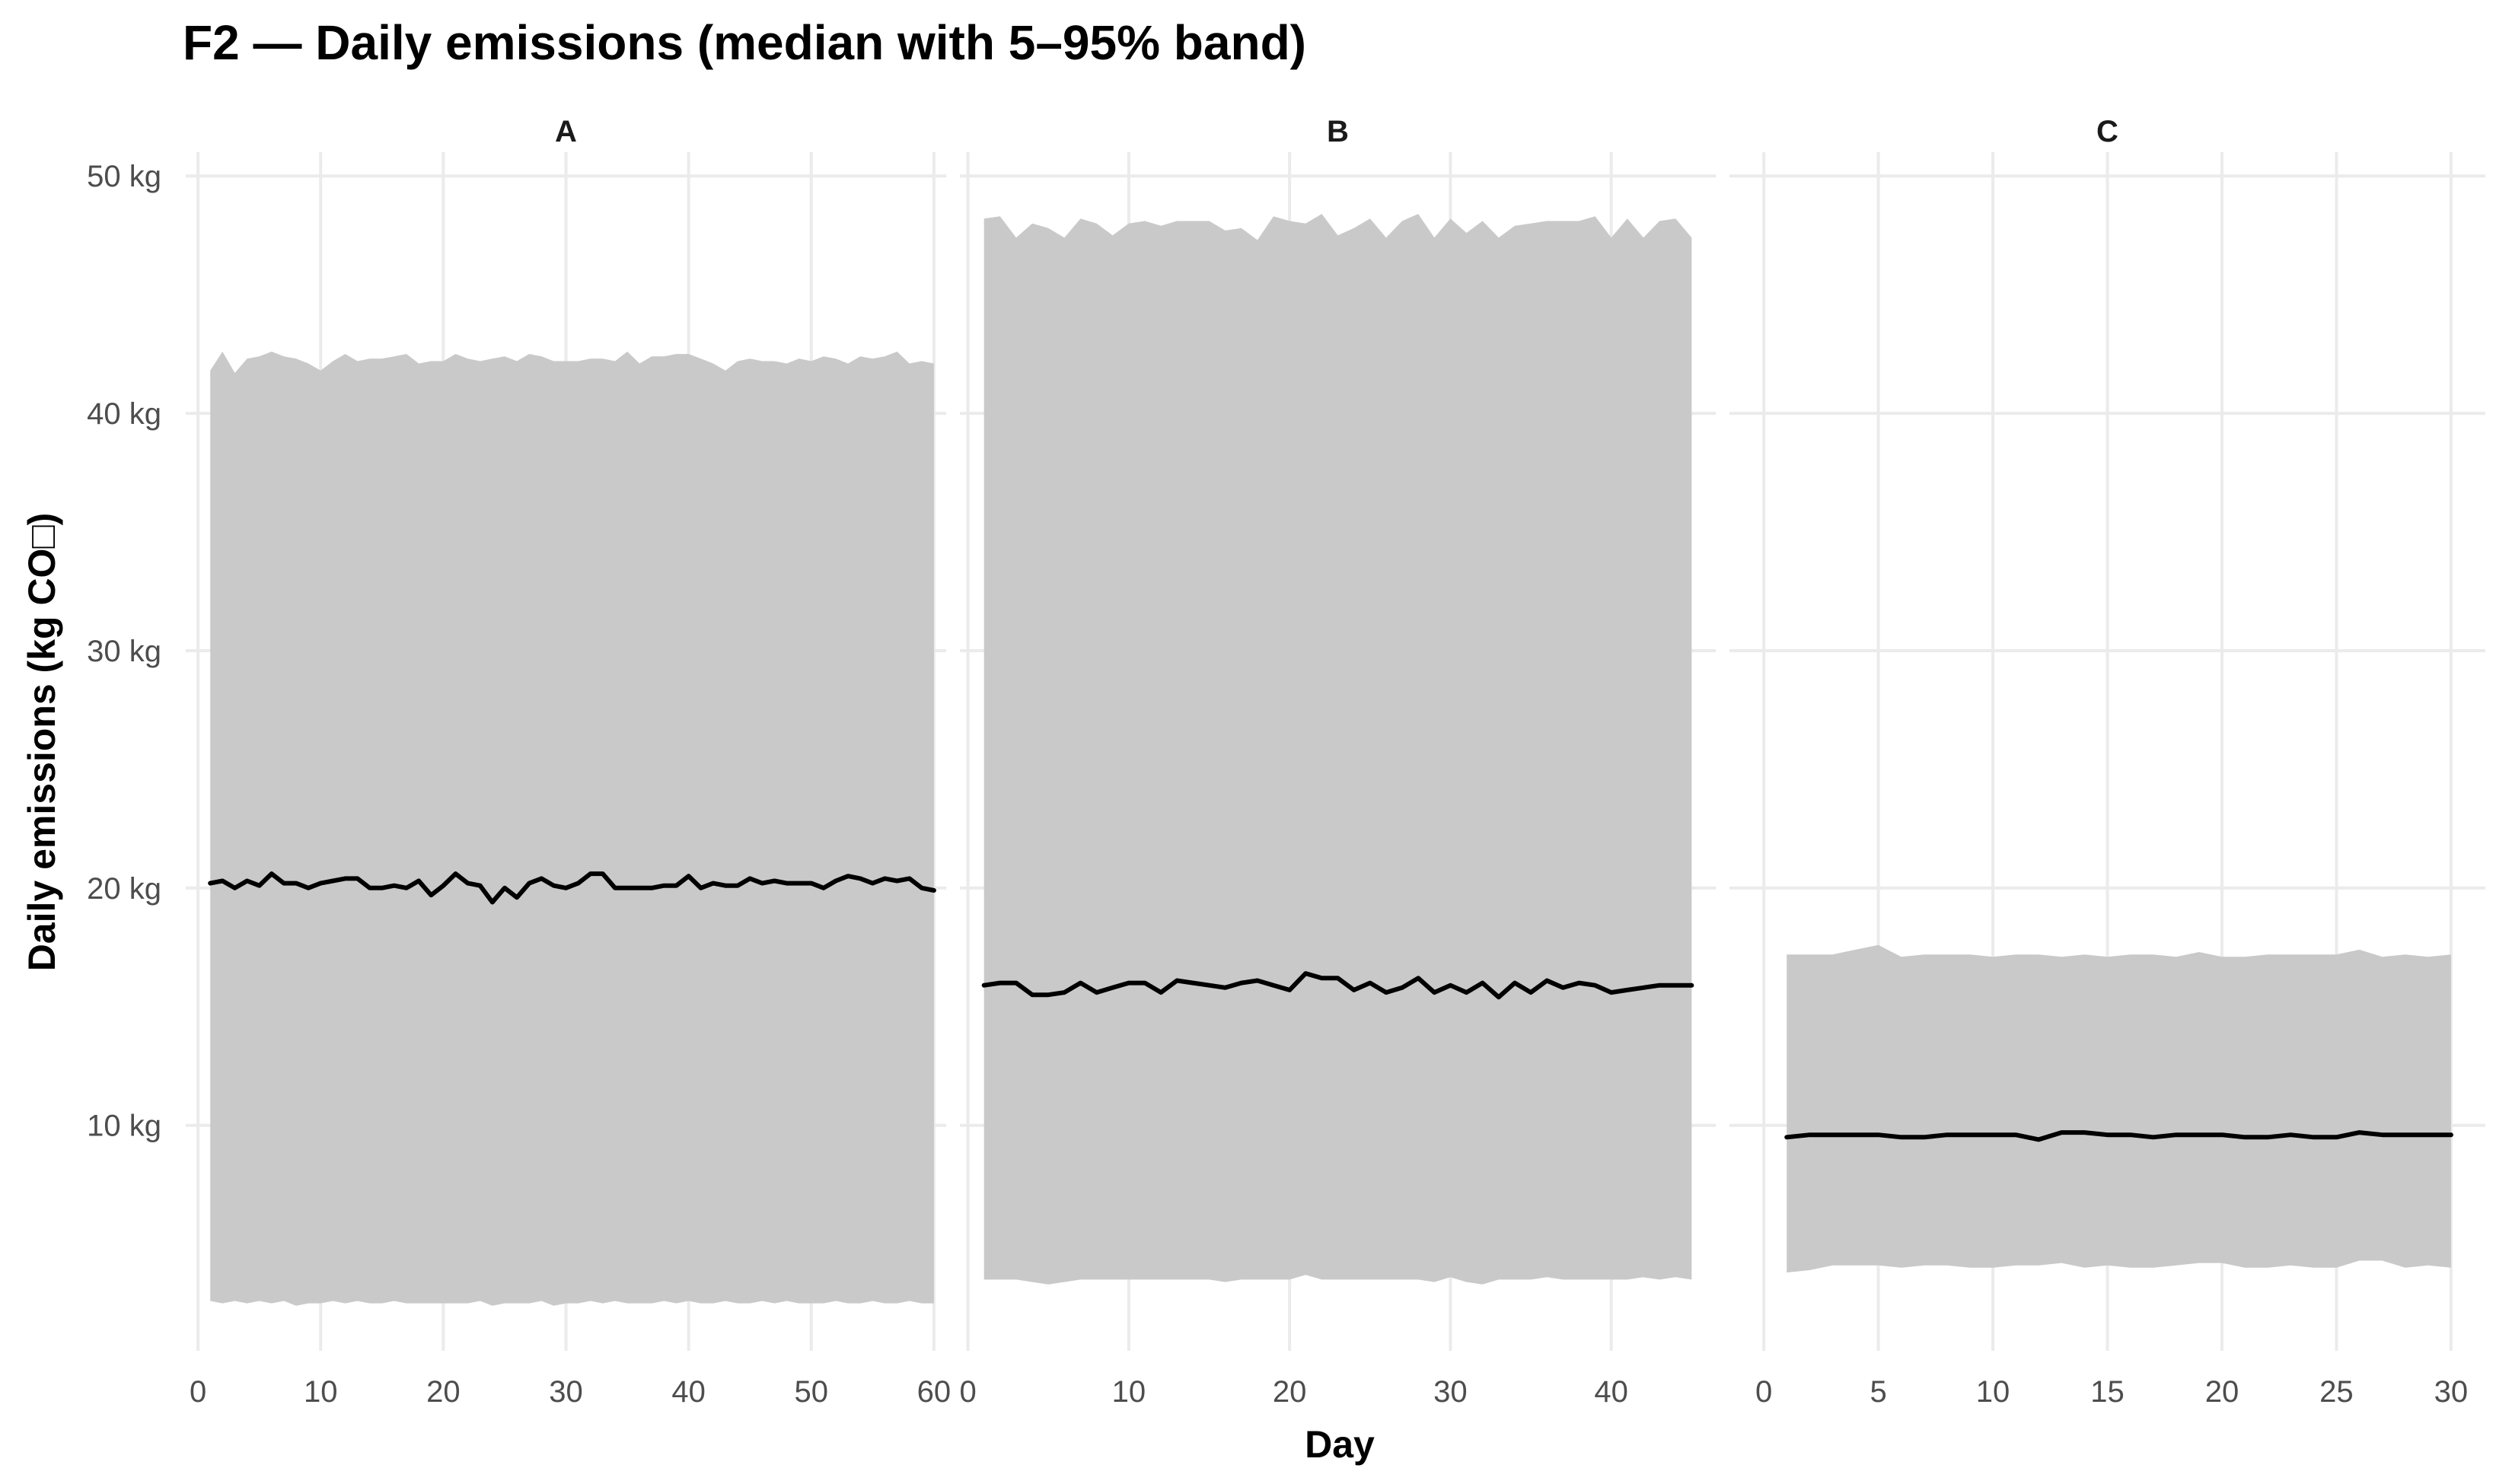  Describe the element at coordinates (812, 1392) in the screenshot. I see `x-tick-label: 50` at that location.